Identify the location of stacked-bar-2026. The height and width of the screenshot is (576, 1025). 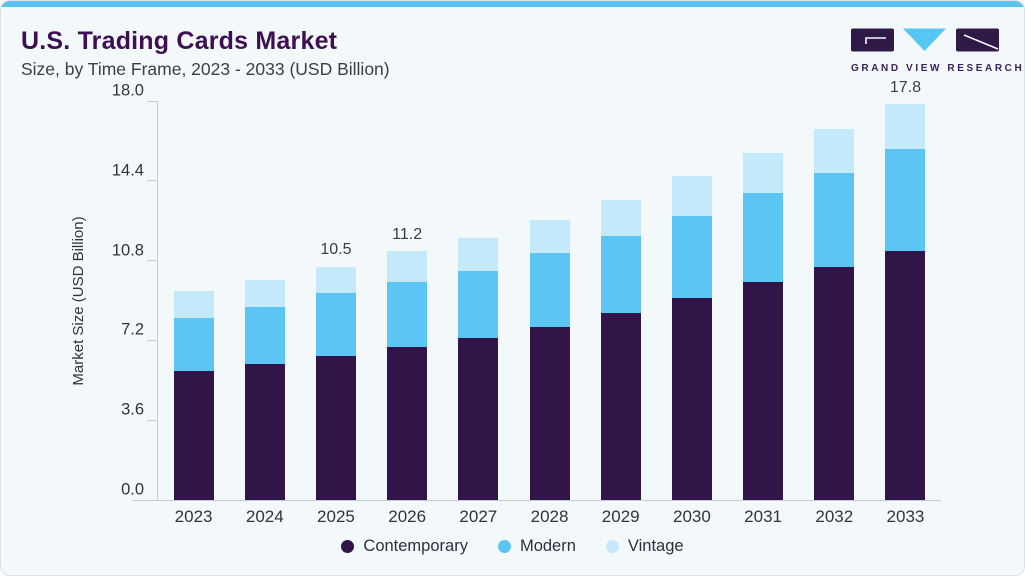
(407, 375).